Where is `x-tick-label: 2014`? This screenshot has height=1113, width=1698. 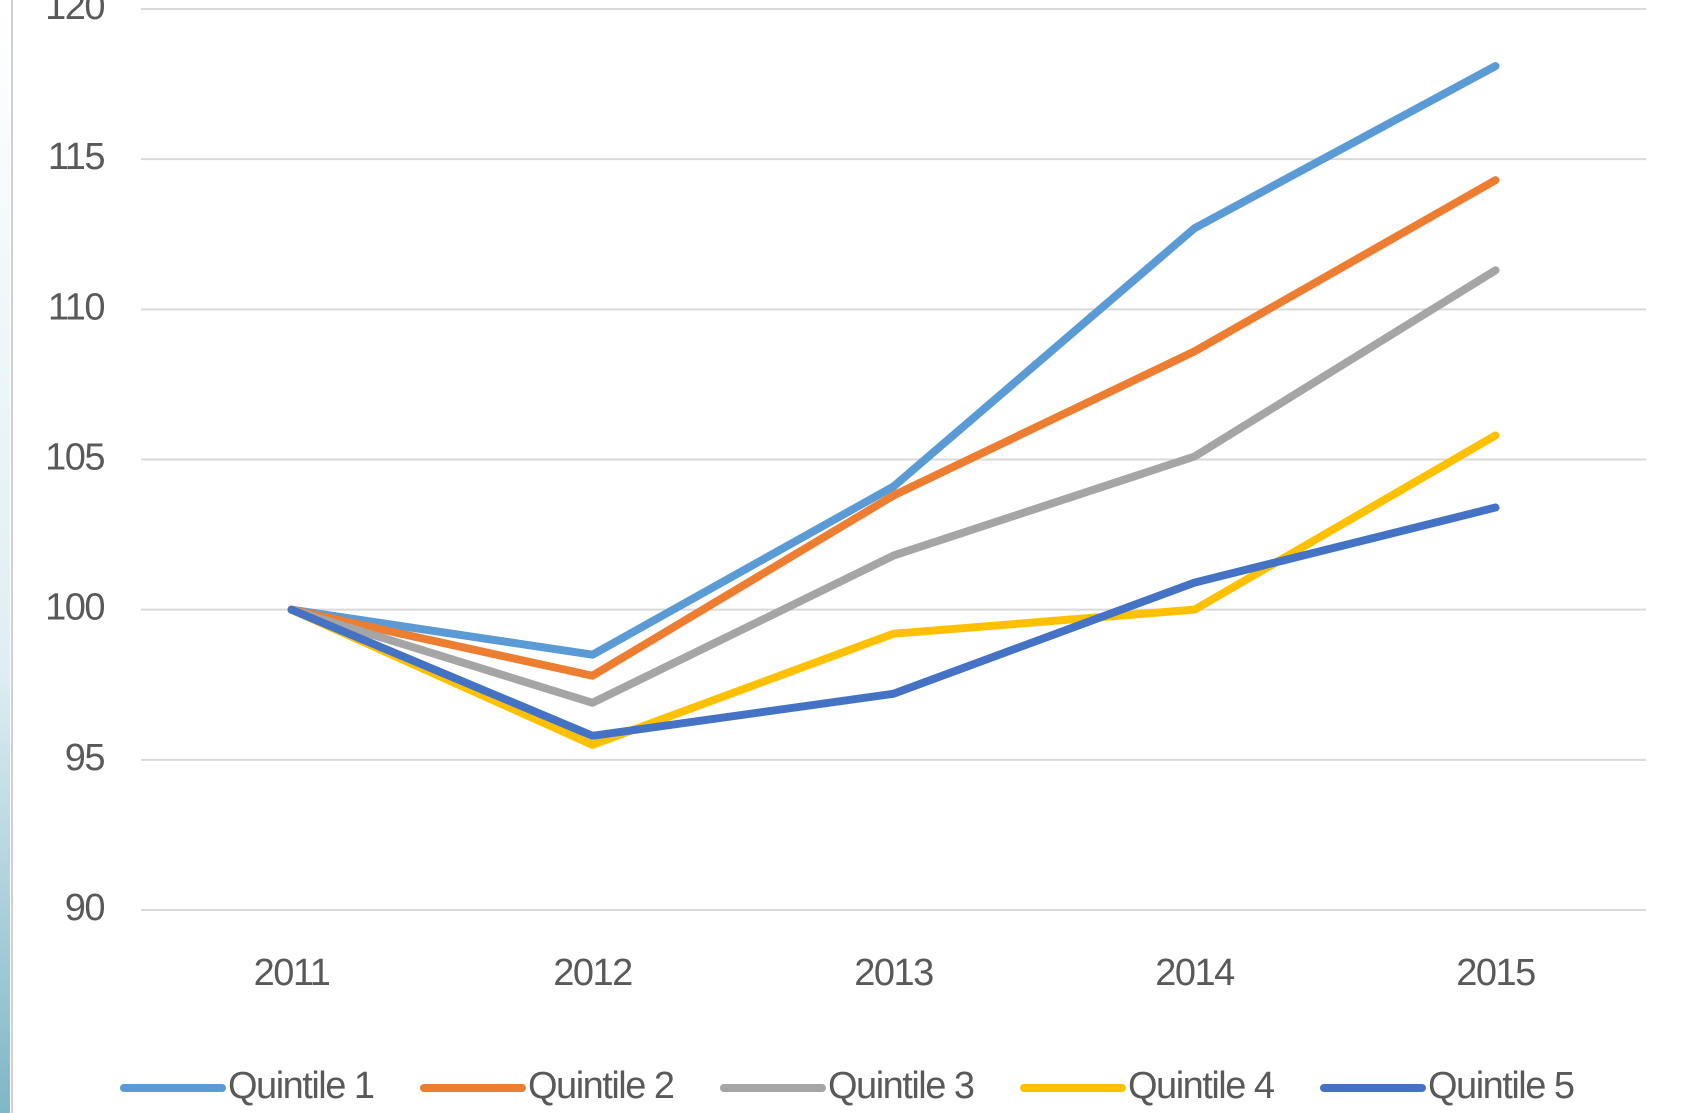 x-tick-label: 2014 is located at coordinates (1195, 973).